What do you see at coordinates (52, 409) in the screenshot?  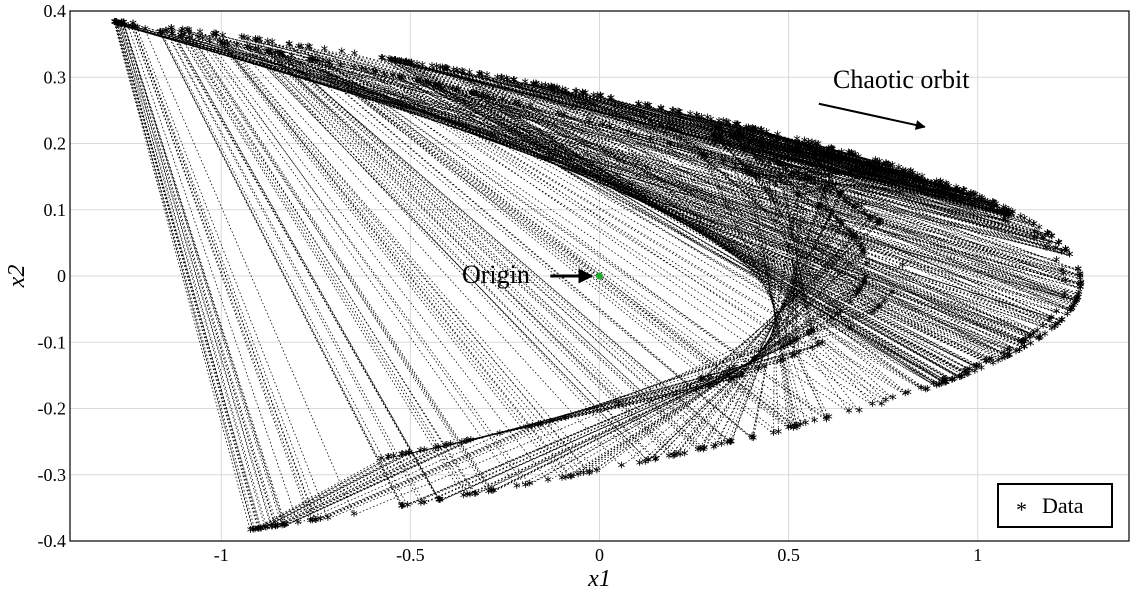 I see `y-tick-label: -0.2` at bounding box center [52, 409].